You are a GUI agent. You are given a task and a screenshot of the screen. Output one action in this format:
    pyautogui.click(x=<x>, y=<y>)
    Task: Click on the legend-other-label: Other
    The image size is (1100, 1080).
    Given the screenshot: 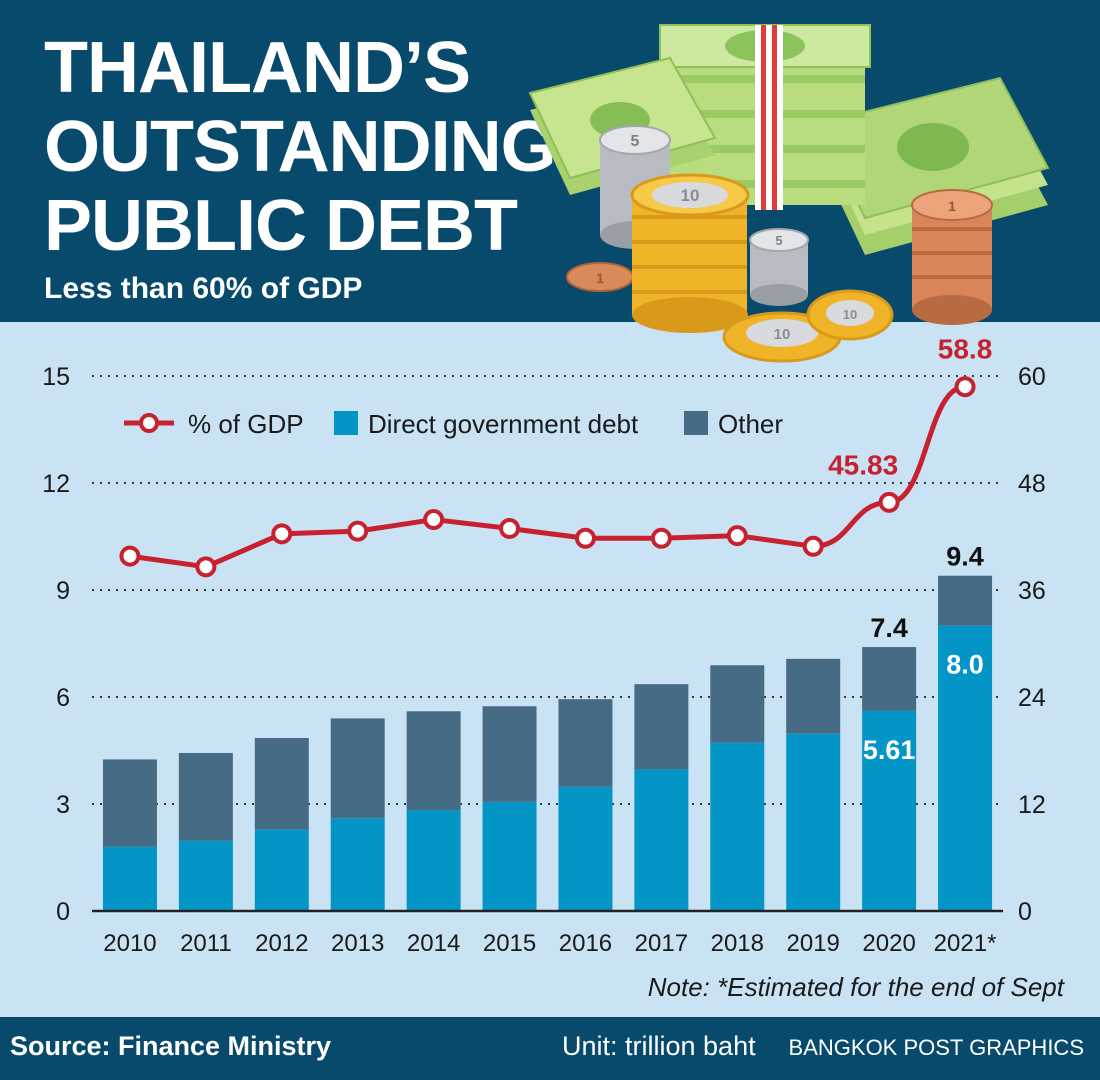 What is the action you would take?
    pyautogui.click(x=750, y=424)
    